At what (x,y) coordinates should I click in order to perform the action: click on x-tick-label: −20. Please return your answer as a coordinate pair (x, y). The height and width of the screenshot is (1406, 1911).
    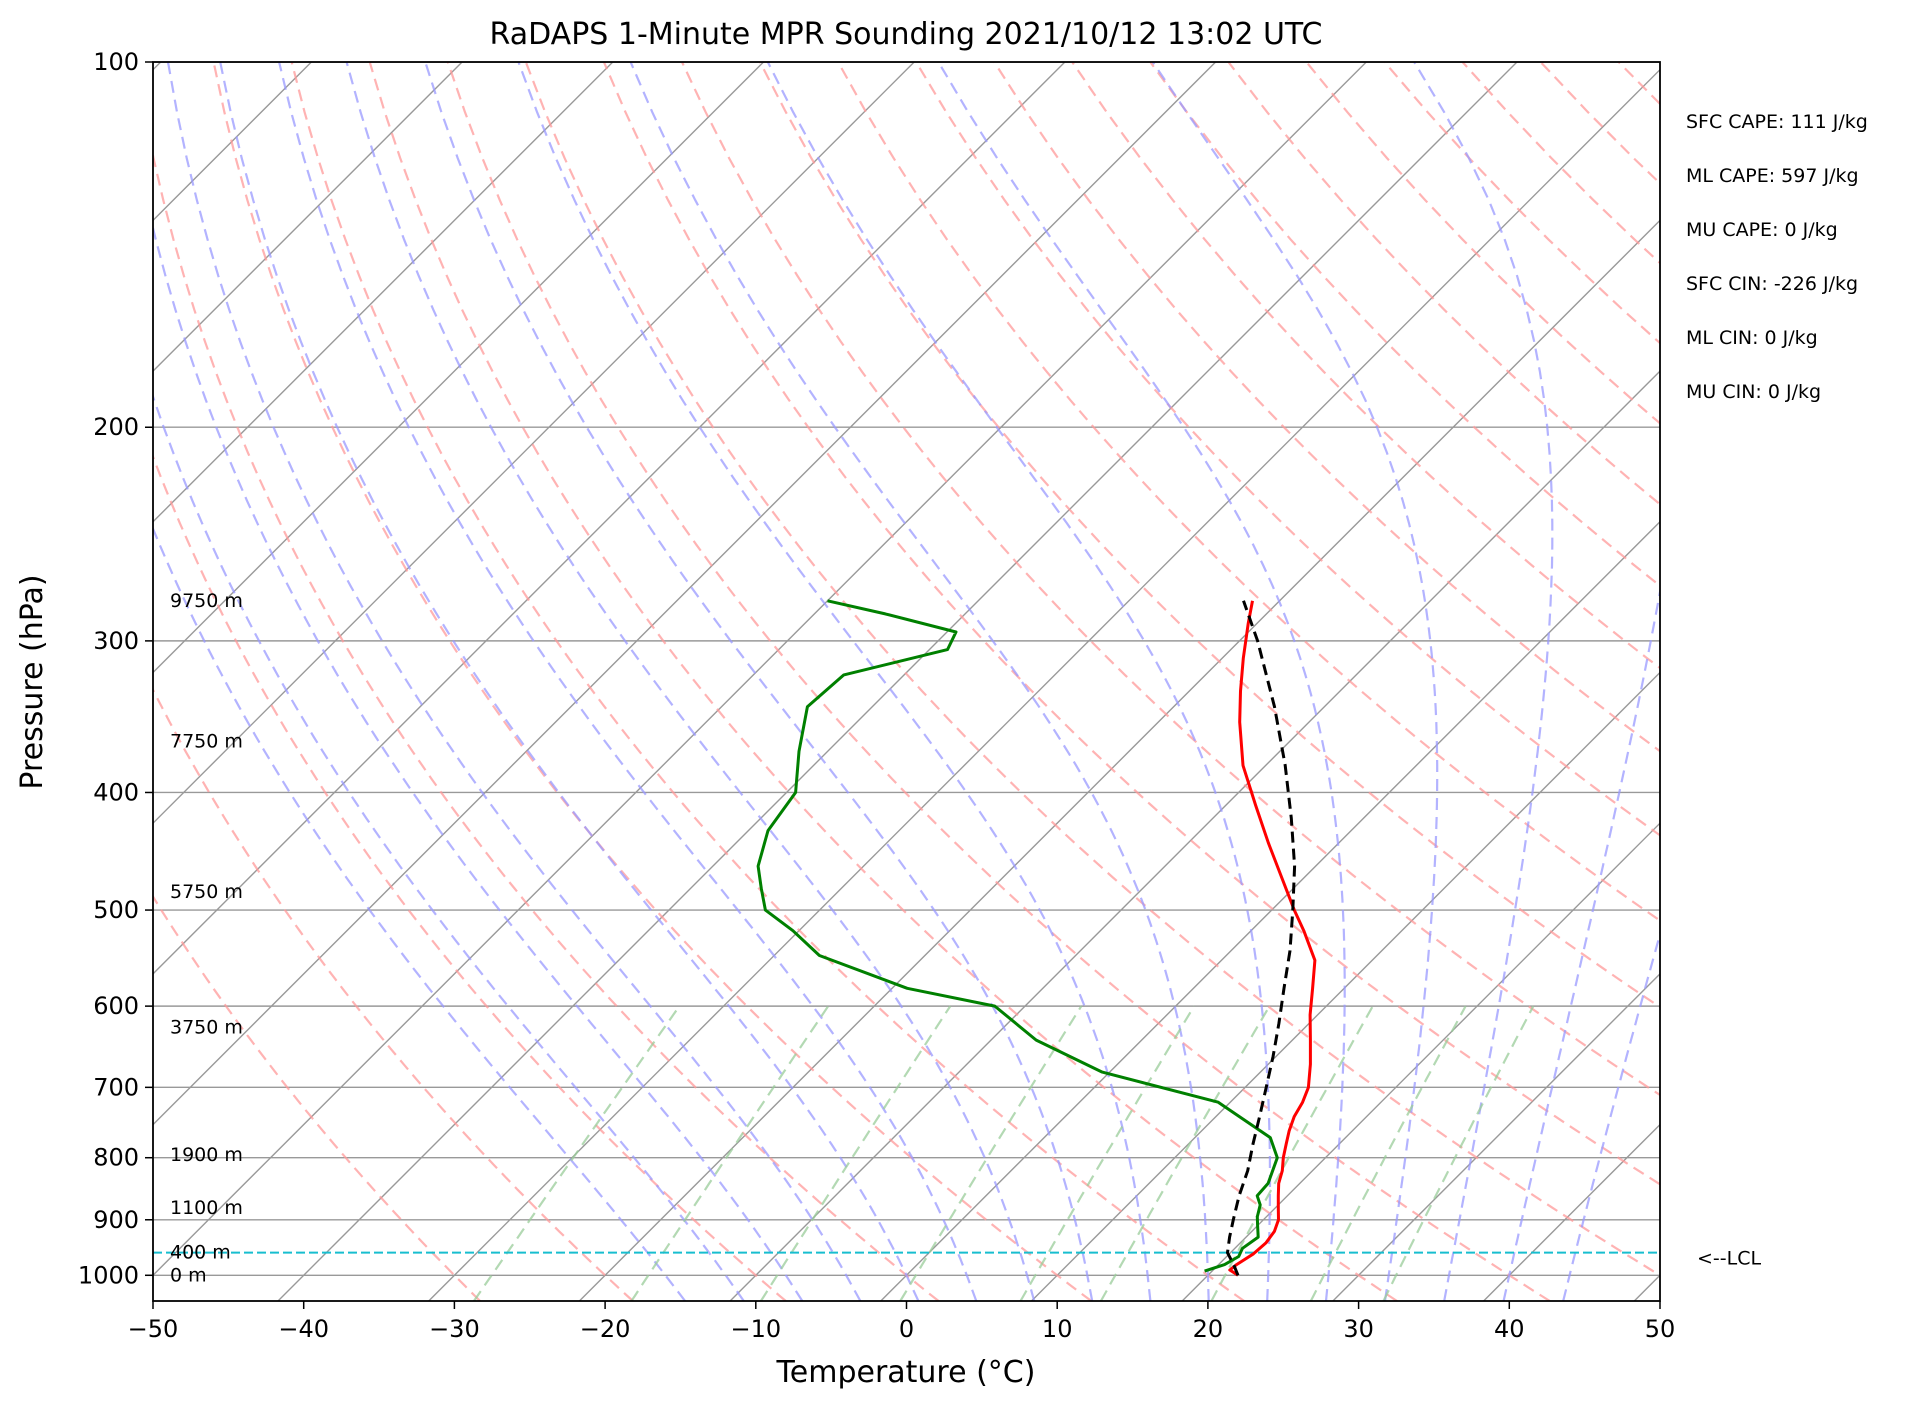
    Looking at the image, I should click on (605, 1329).